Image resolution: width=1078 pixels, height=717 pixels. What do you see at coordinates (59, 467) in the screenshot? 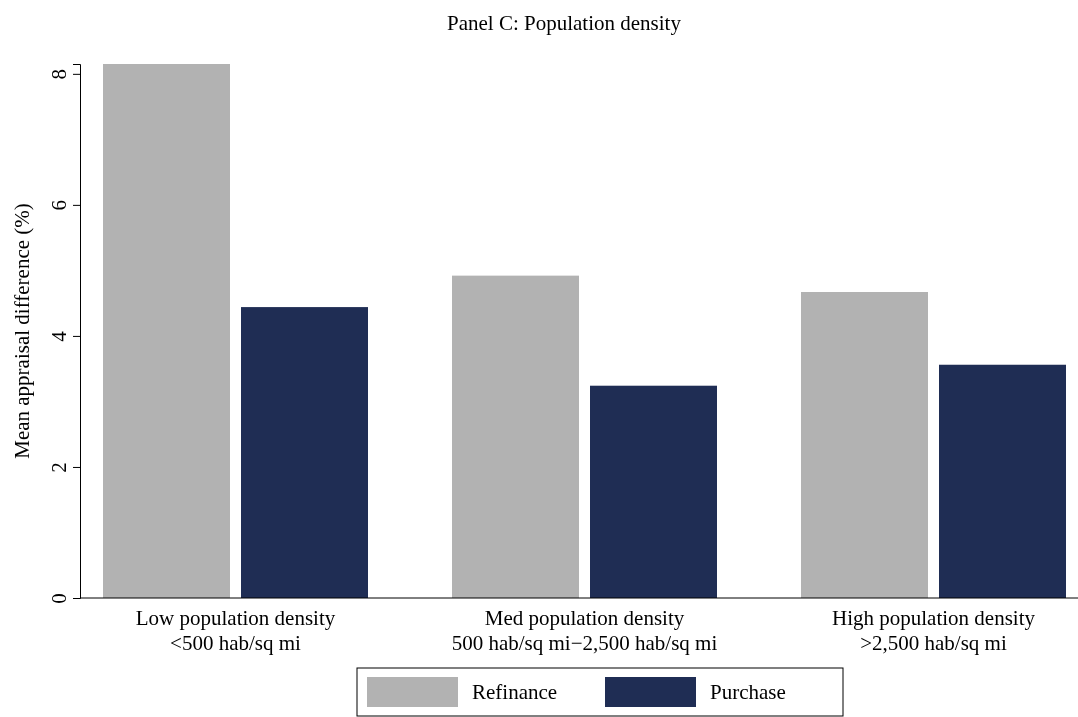
I see `y-tick-label: 2` at bounding box center [59, 467].